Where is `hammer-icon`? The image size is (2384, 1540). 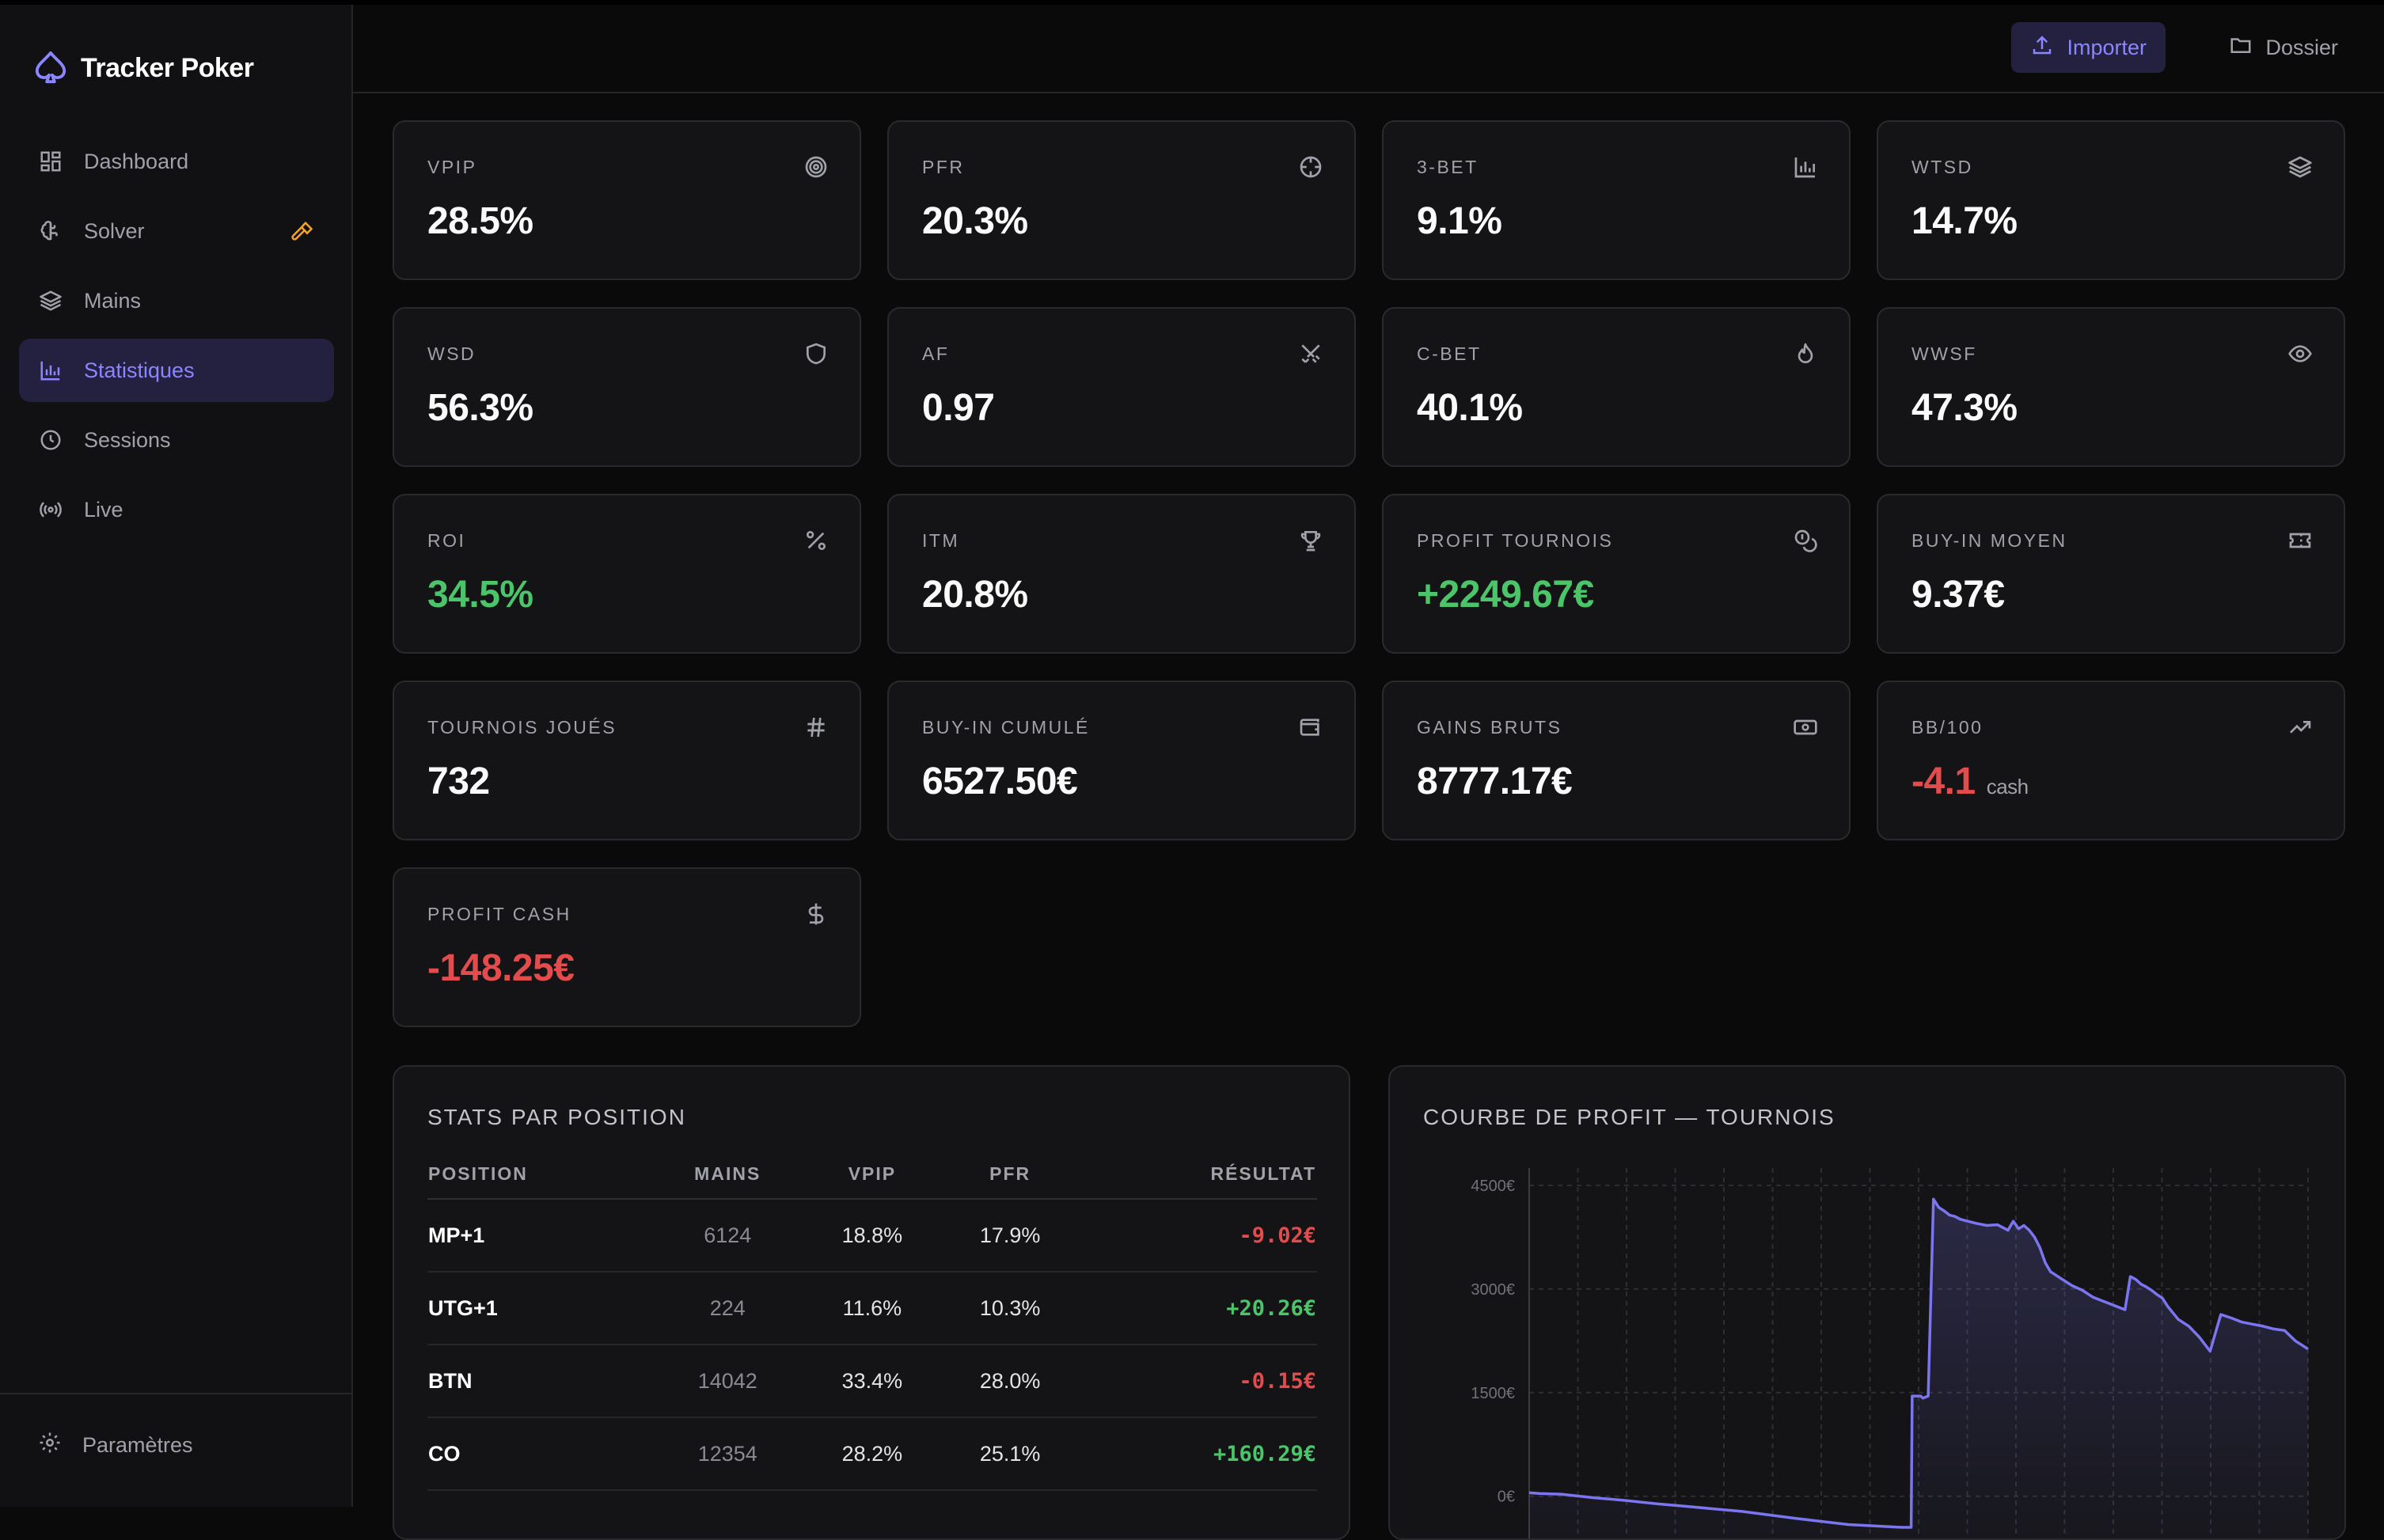
hammer-icon is located at coordinates (302, 231).